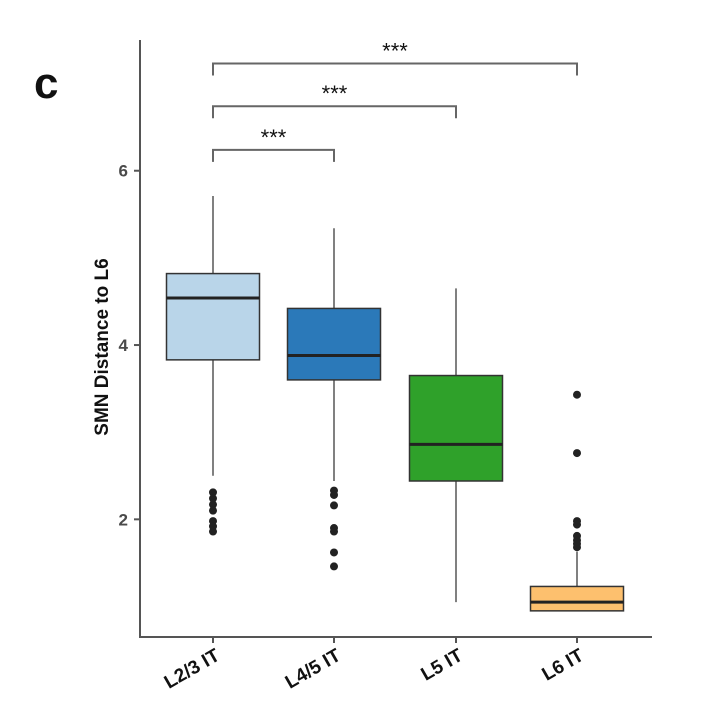  What do you see at coordinates (123, 171) in the screenshot?
I see `y-tick-label: 6` at bounding box center [123, 171].